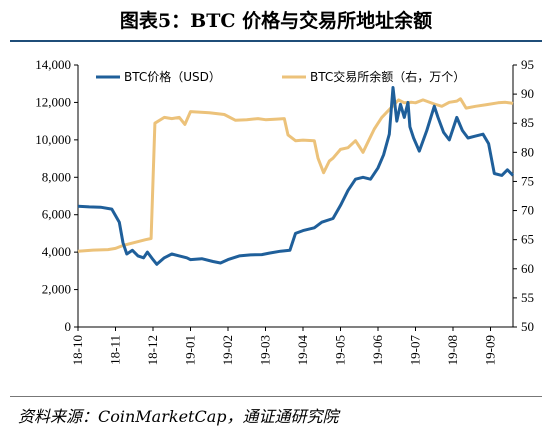 This screenshot has height=440, width=552. I want to click on legend: BTC价格（USD） BTC交易所余额（右，万个）, so click(280, 76).